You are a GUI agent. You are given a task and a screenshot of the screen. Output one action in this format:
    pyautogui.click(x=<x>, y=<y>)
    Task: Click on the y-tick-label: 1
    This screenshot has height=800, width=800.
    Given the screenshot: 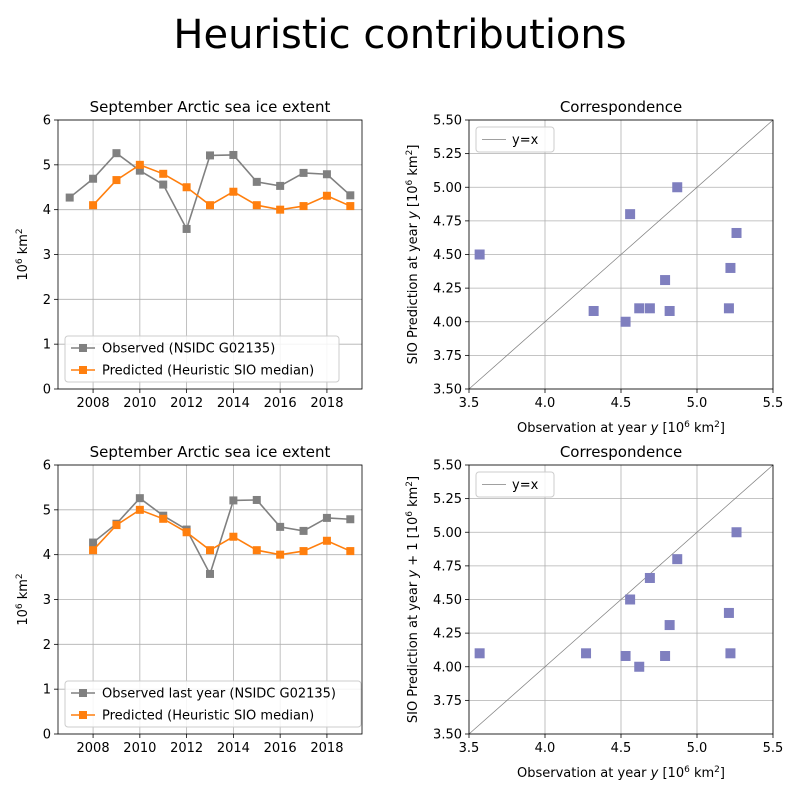 What is the action you would take?
    pyautogui.click(x=47, y=345)
    